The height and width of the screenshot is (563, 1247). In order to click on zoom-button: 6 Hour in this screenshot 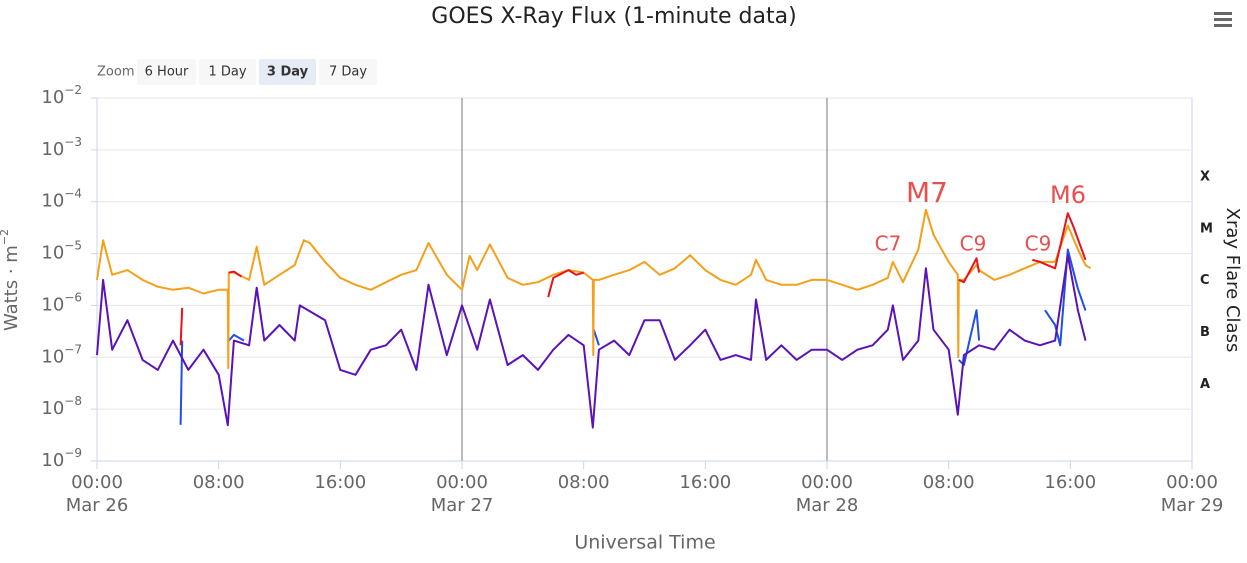, I will do `click(166, 72)`.